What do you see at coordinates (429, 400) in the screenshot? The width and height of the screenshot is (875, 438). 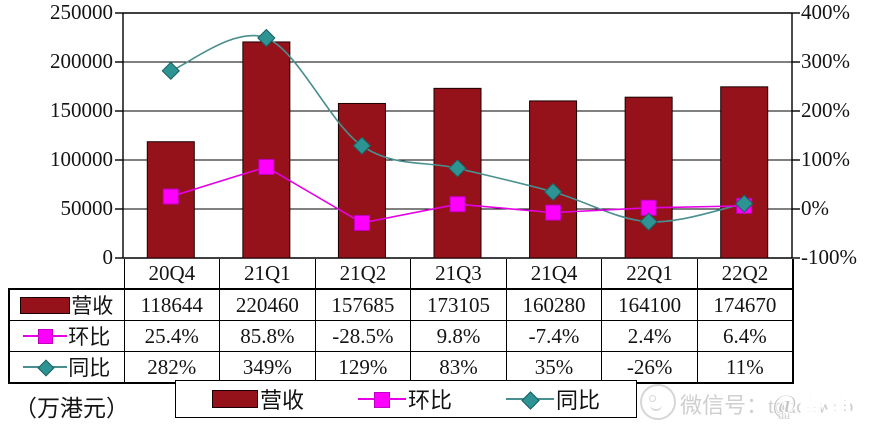 I see `legend-label-qoq: 环比` at bounding box center [429, 400].